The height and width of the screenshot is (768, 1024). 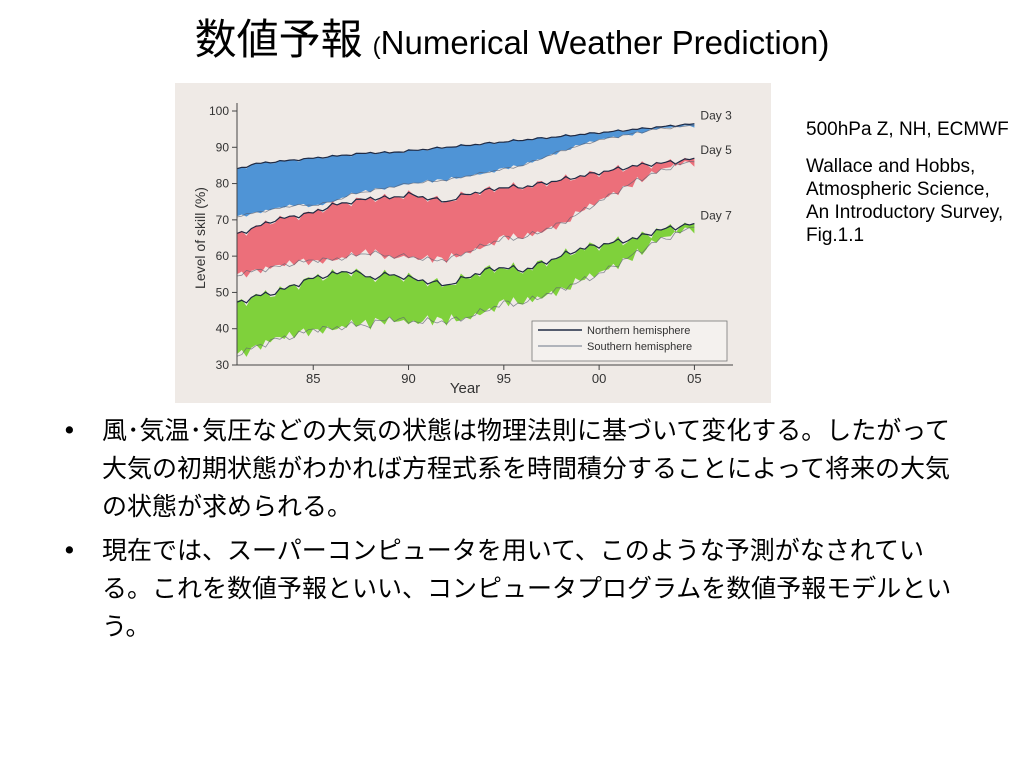 What do you see at coordinates (219, 111) in the screenshot?
I see `y-tick-label: 100` at bounding box center [219, 111].